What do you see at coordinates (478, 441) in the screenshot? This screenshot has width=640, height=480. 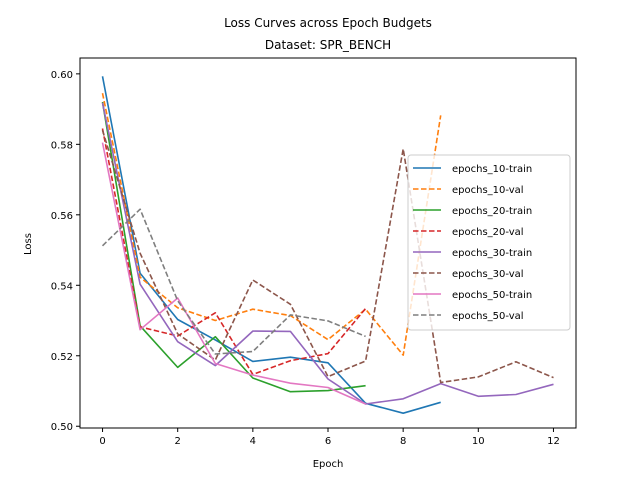 I see `x-tick-label: 10` at bounding box center [478, 441].